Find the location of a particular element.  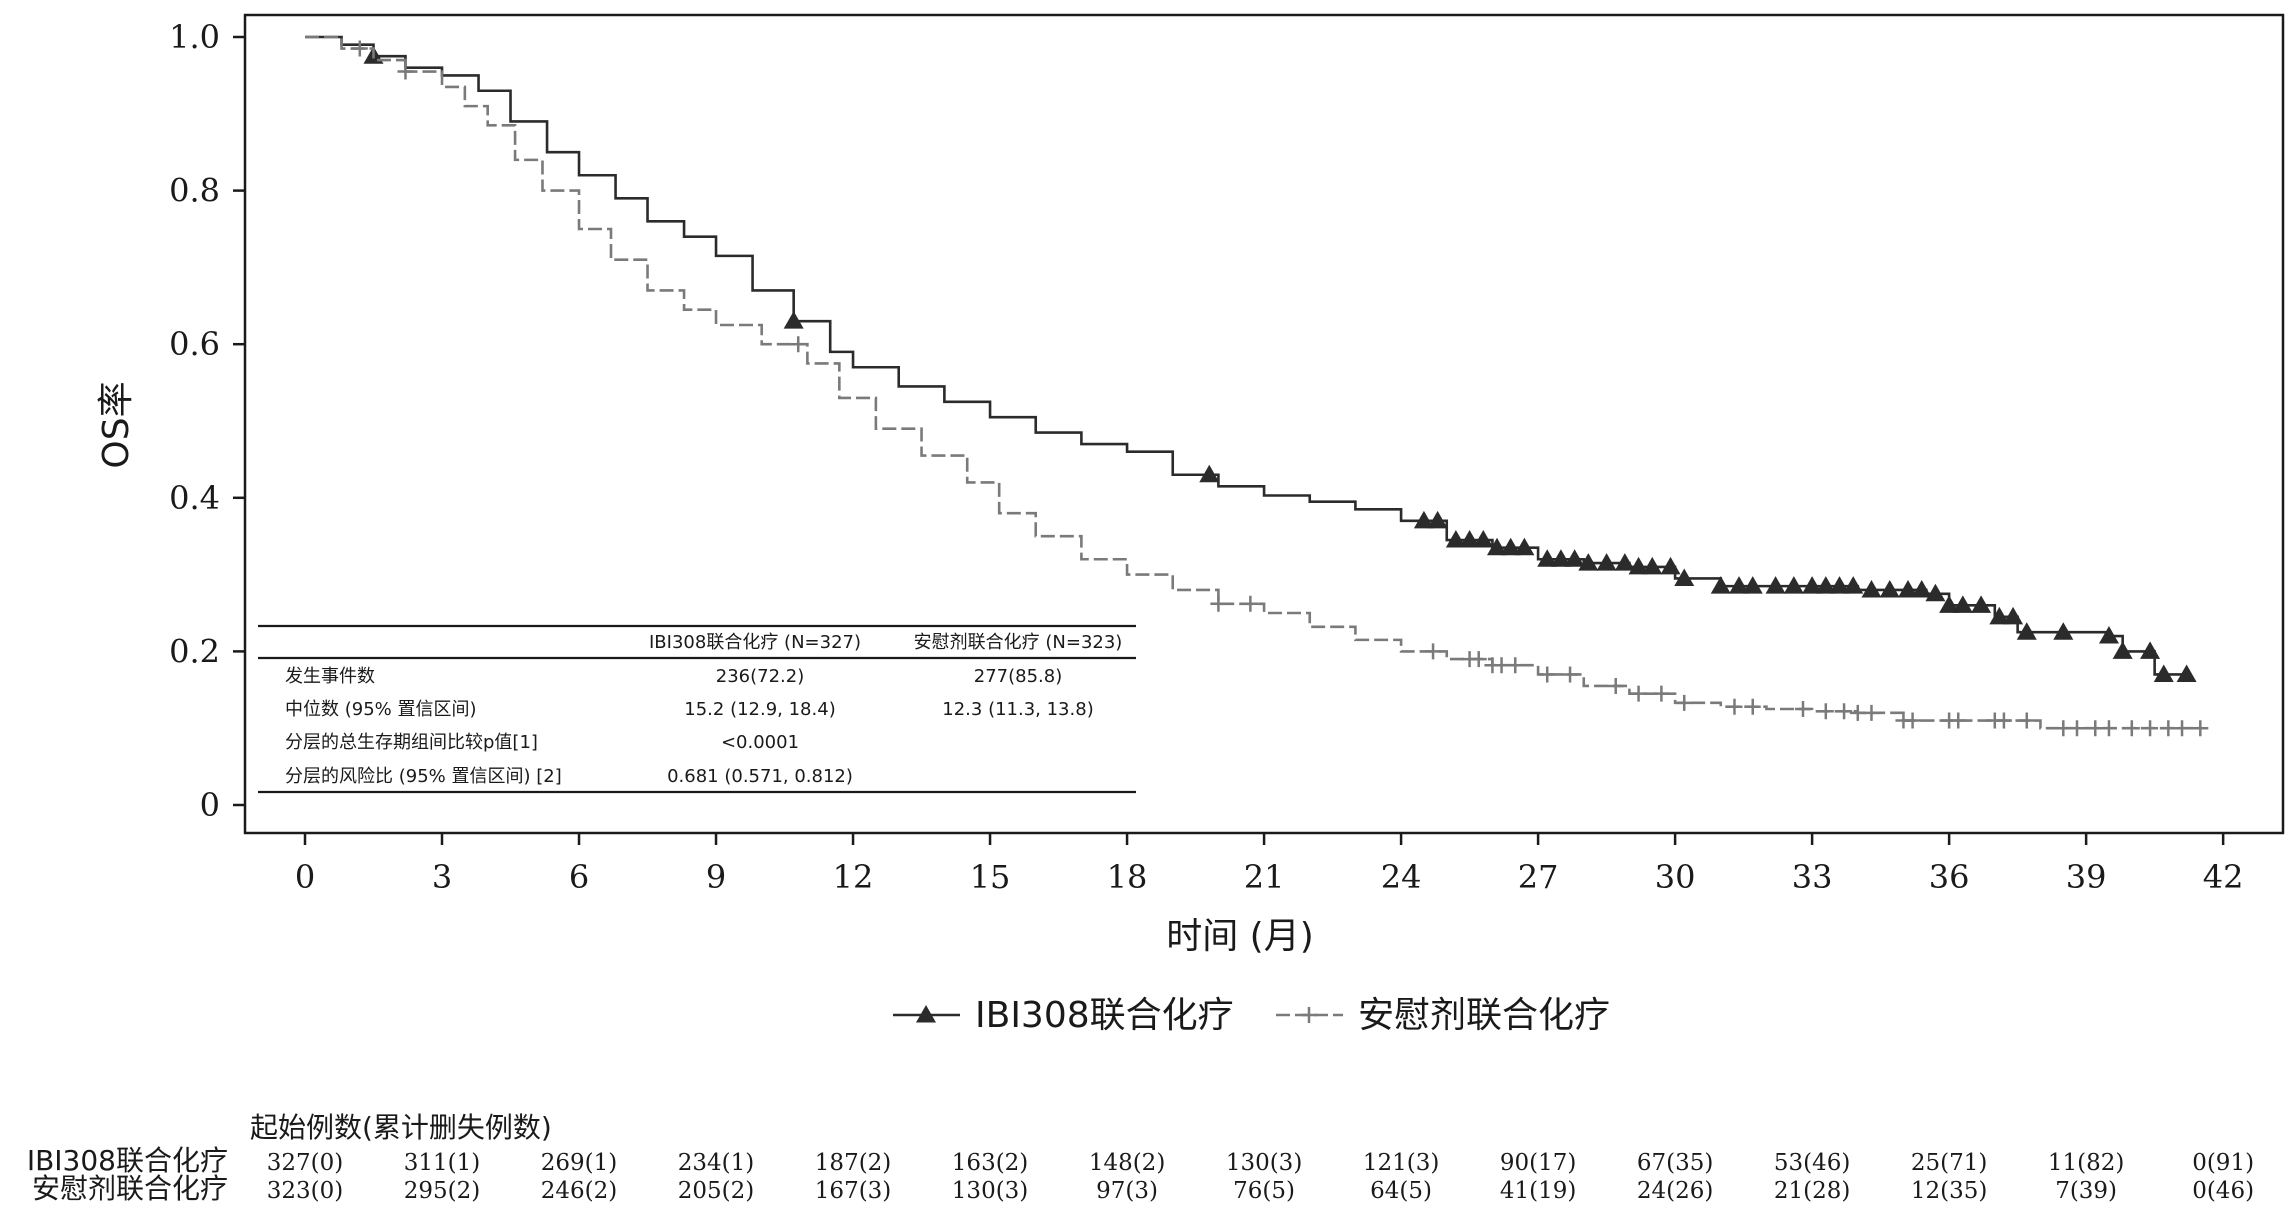

risk-row-name: 安慰剂联合化疗 is located at coordinates (130, 1188).